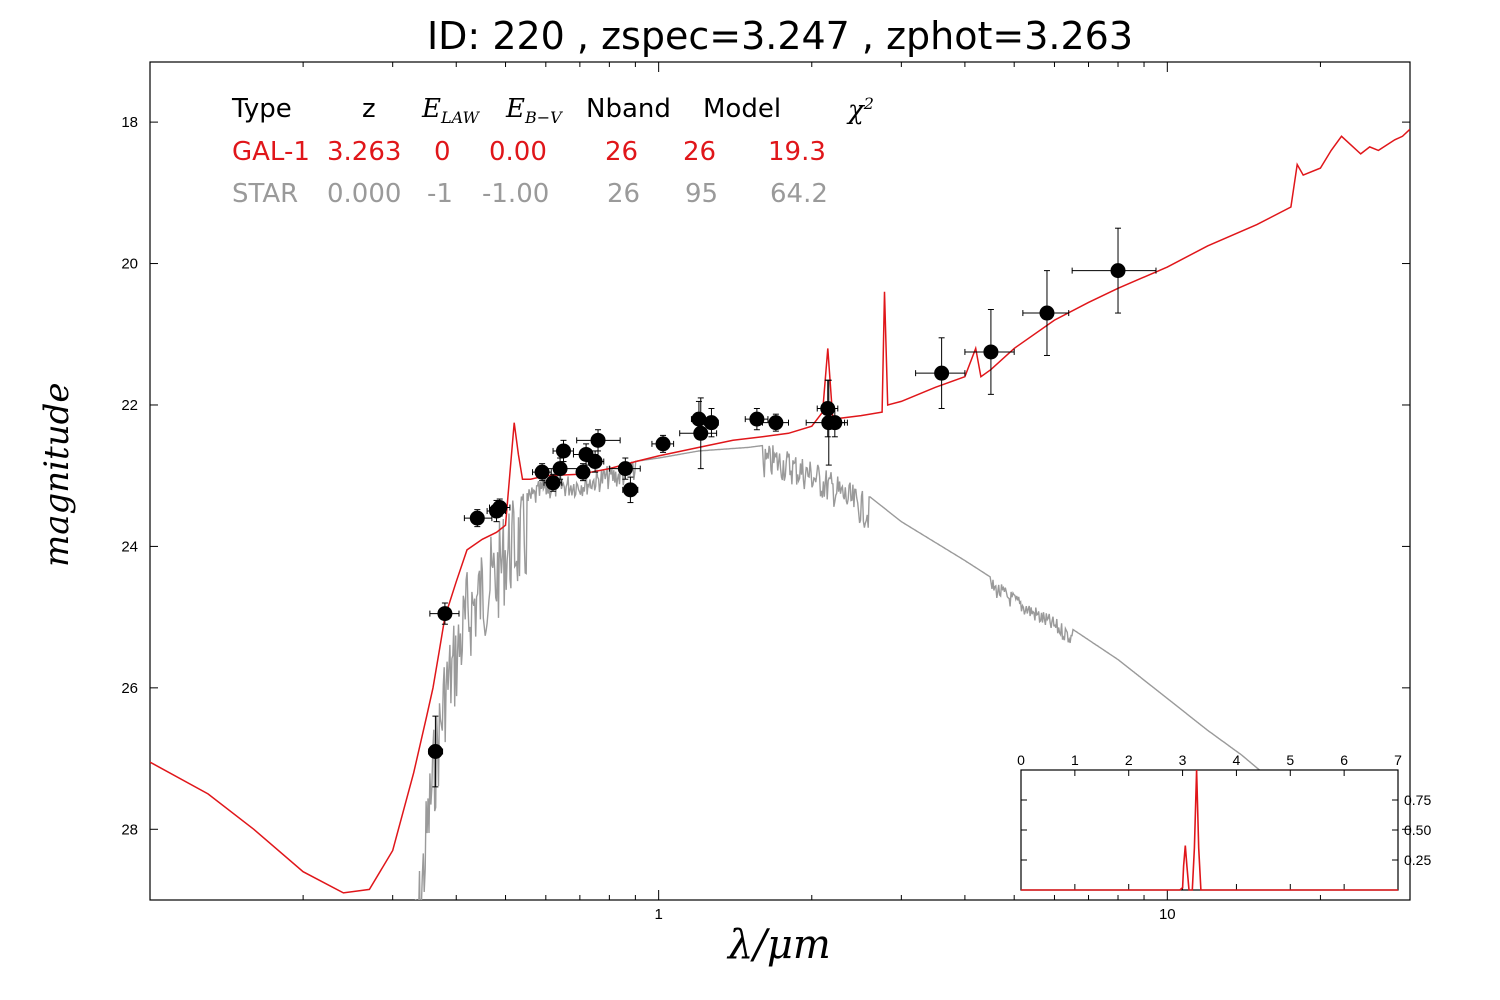 The width and height of the screenshot is (1500, 1000). Describe the element at coordinates (797, 152) in the screenshot. I see `legend-gal-chi2: 19.3` at that location.